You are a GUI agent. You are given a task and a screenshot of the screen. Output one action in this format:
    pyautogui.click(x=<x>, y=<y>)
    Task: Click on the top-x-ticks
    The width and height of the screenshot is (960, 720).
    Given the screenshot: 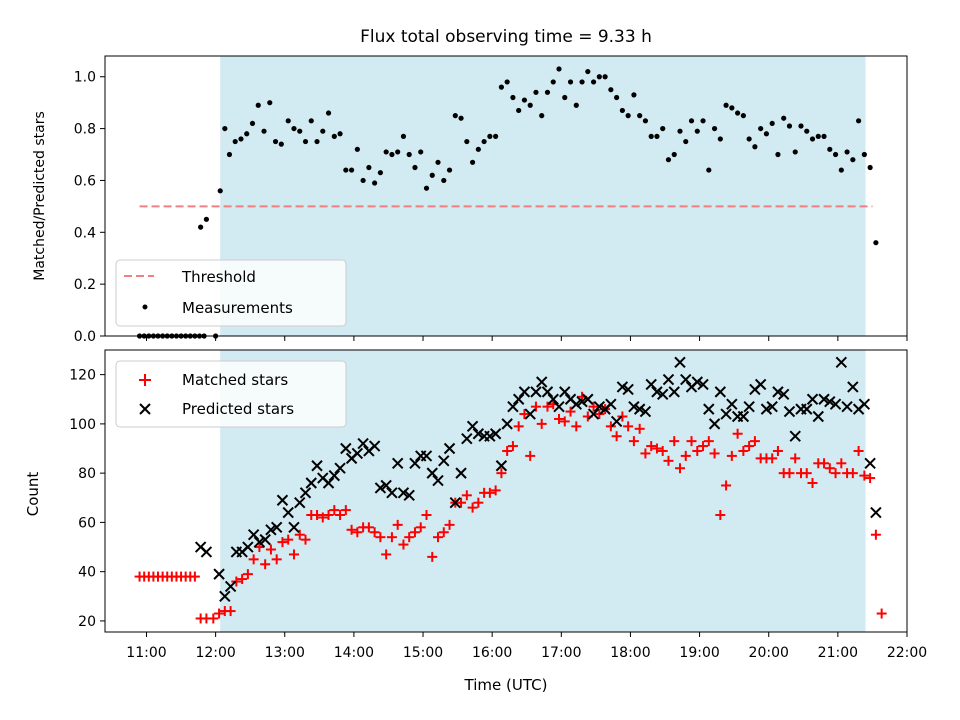 What is the action you would take?
    pyautogui.click(x=526, y=338)
    